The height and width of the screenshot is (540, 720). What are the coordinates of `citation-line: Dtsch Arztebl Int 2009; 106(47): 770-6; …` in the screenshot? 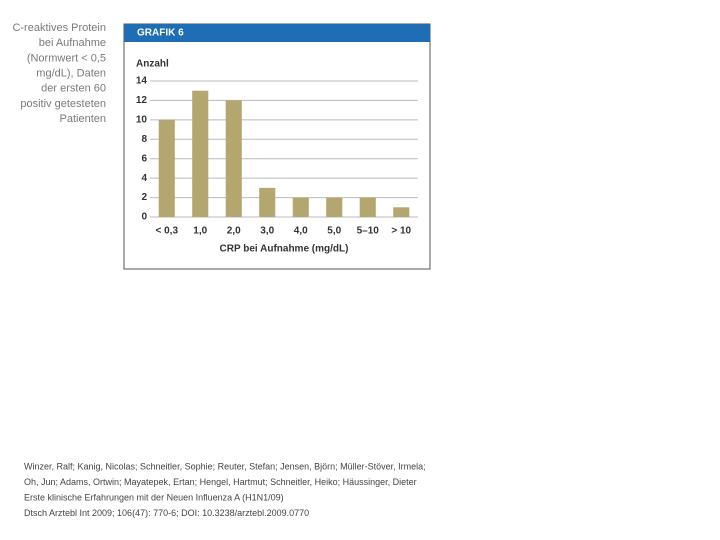 It's located at (166, 513).